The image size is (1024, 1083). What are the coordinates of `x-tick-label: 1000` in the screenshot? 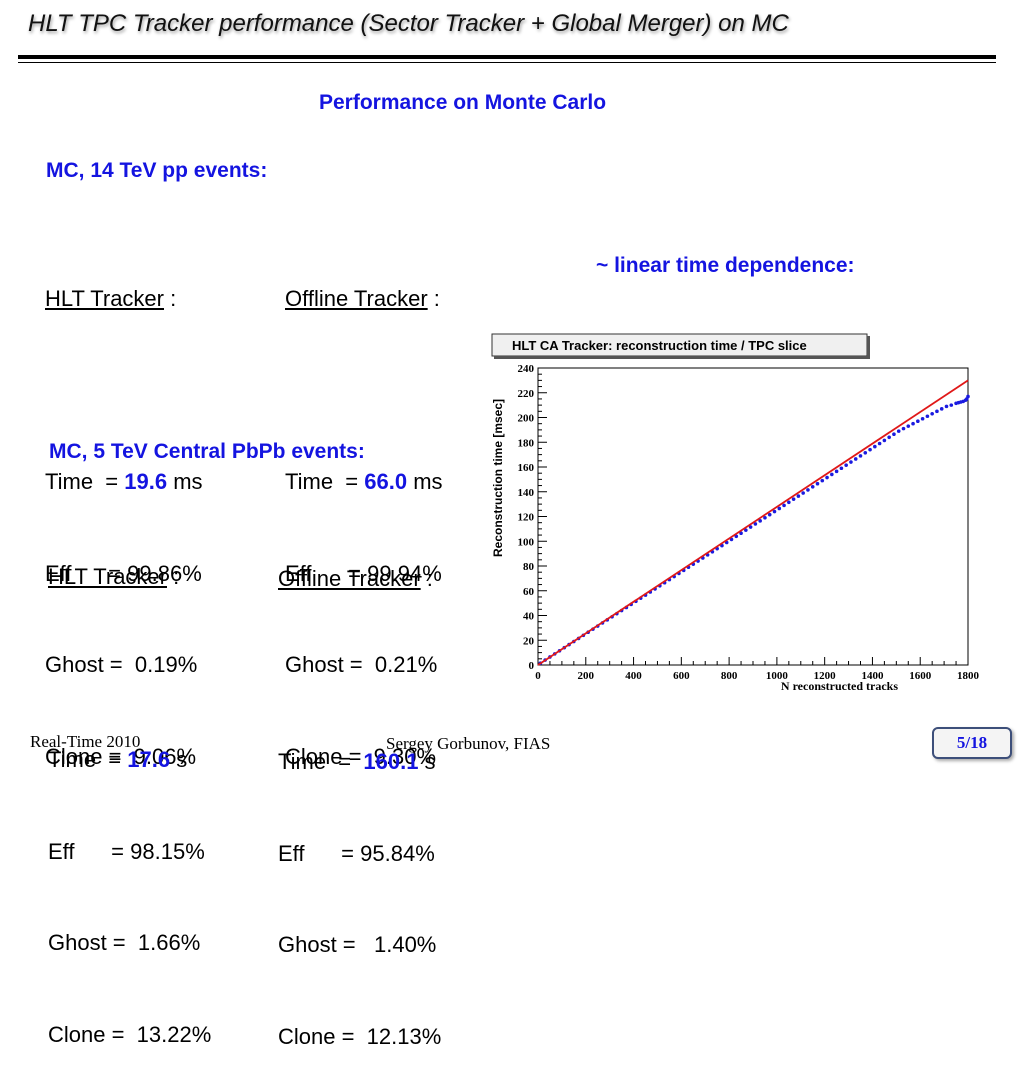 It's located at (777, 676).